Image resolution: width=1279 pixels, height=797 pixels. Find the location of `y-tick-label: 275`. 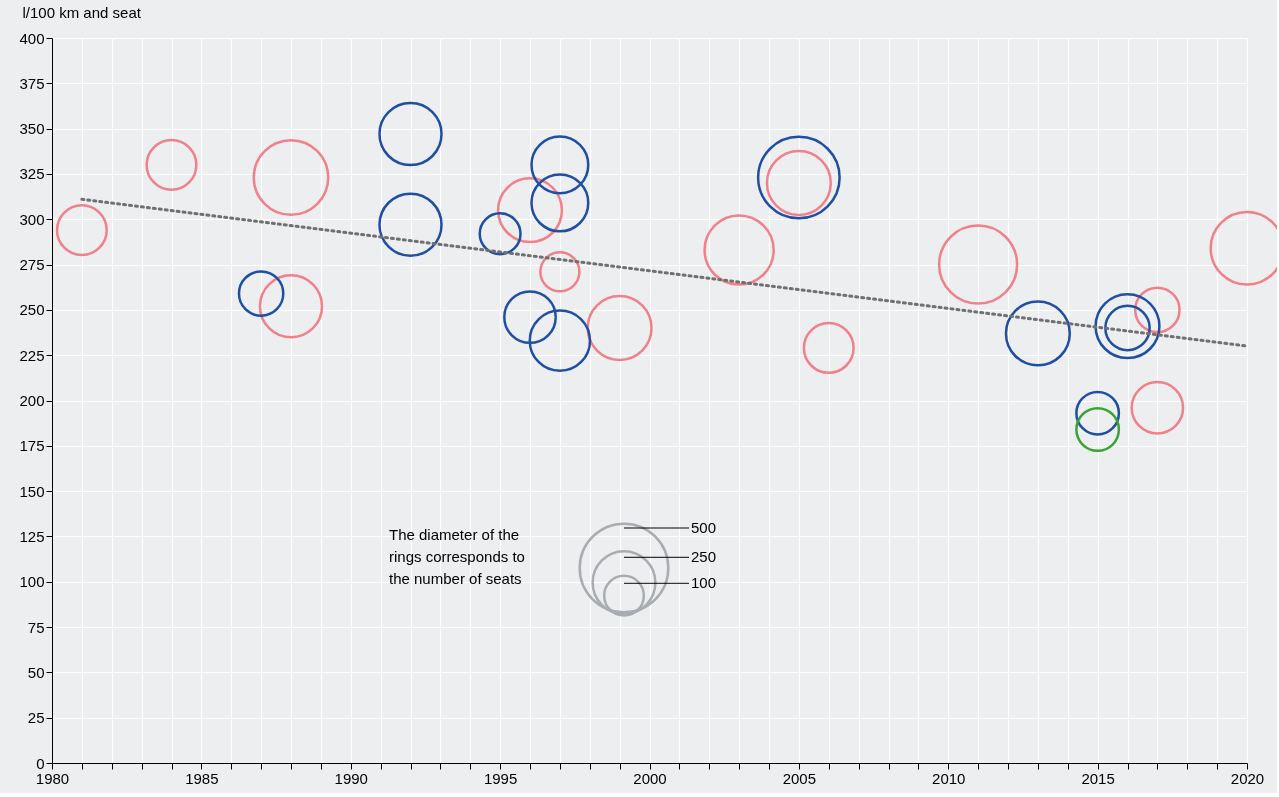

y-tick-label: 275 is located at coordinates (32, 265).